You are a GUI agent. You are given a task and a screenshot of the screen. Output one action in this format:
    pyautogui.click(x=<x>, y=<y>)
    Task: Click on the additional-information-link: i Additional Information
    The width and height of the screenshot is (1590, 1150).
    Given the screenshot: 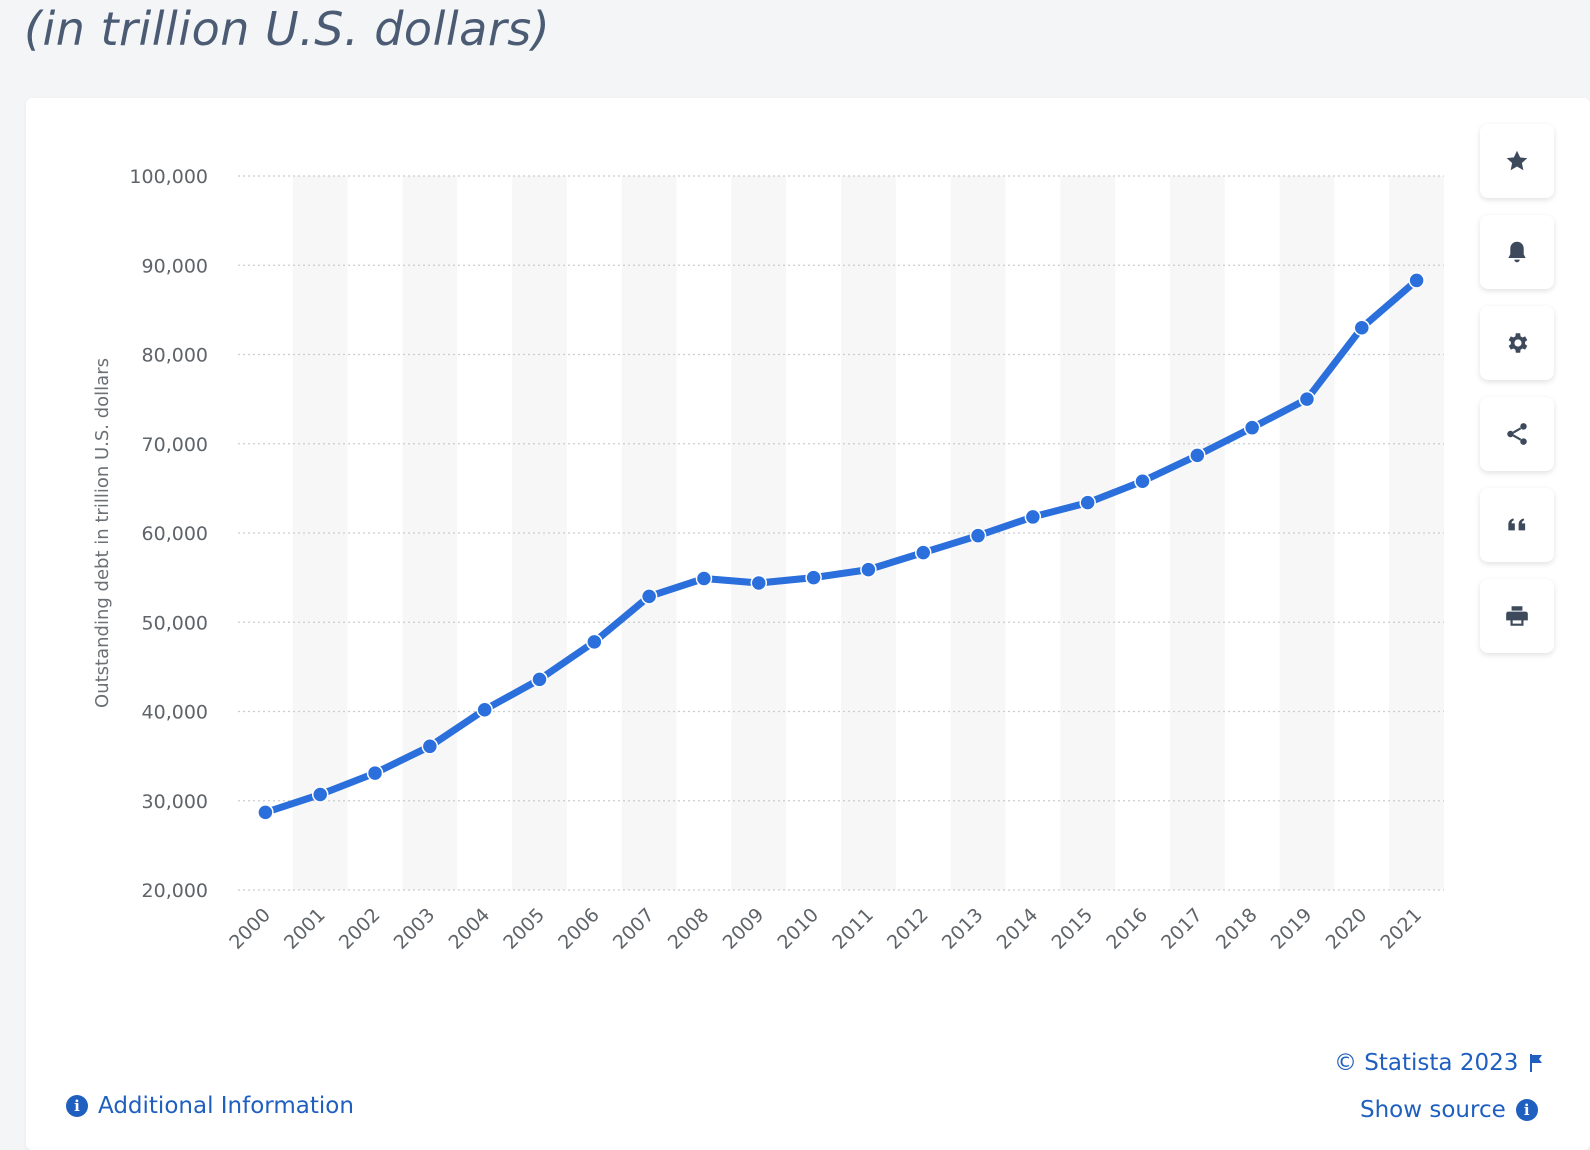 What is the action you would take?
    pyautogui.click(x=210, y=1106)
    